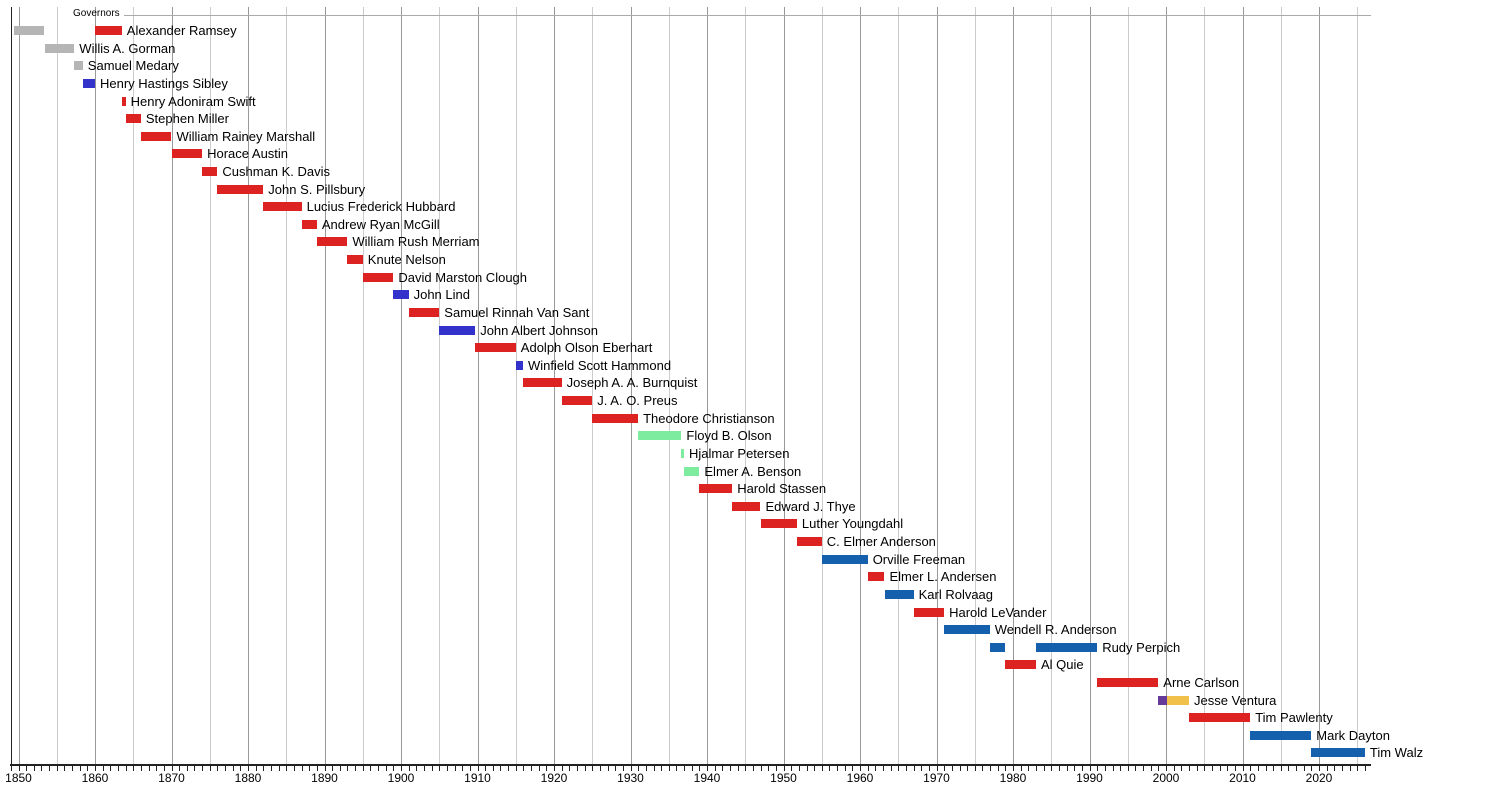 The width and height of the screenshot is (1500, 786). What do you see at coordinates (562, 768) in the screenshot?
I see `axis-tick-1921` at bounding box center [562, 768].